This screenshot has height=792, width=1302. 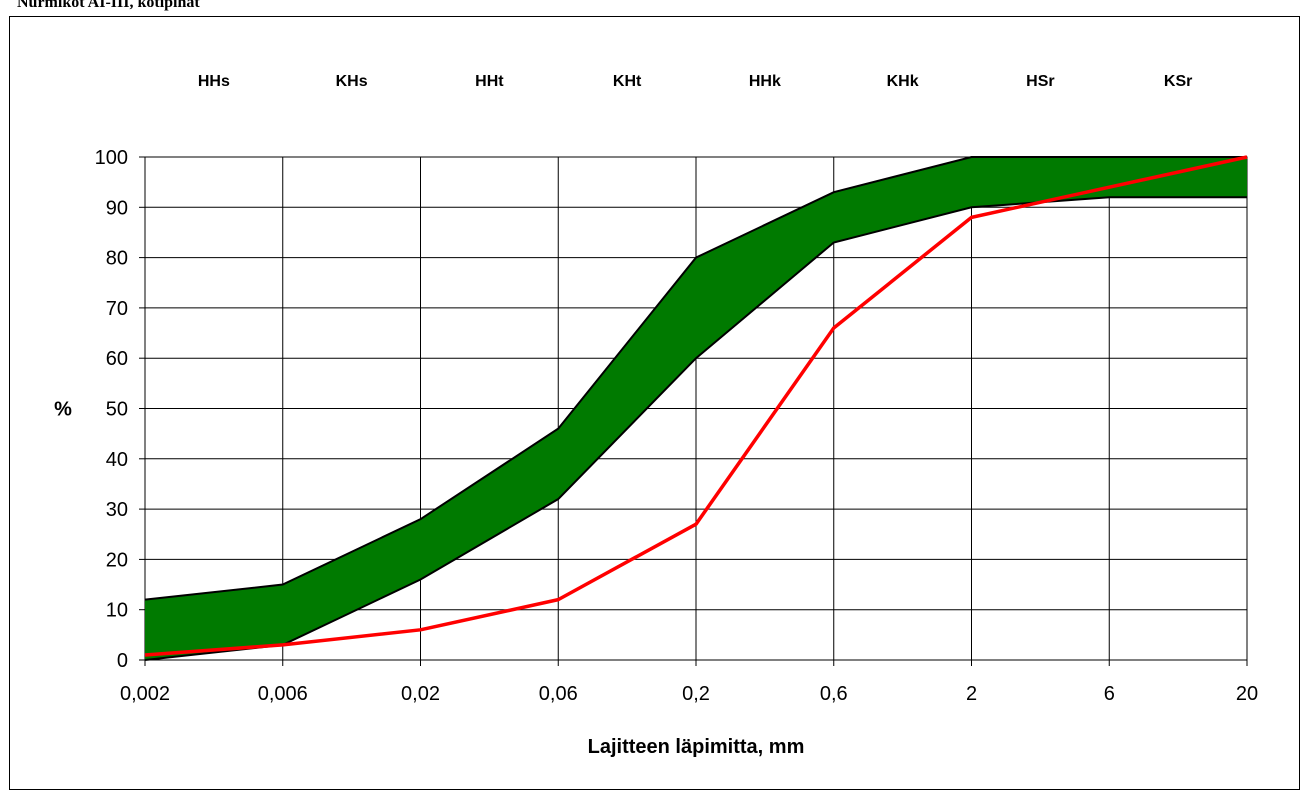 What do you see at coordinates (1178, 81) in the screenshot?
I see `soil-class-label: KSr` at bounding box center [1178, 81].